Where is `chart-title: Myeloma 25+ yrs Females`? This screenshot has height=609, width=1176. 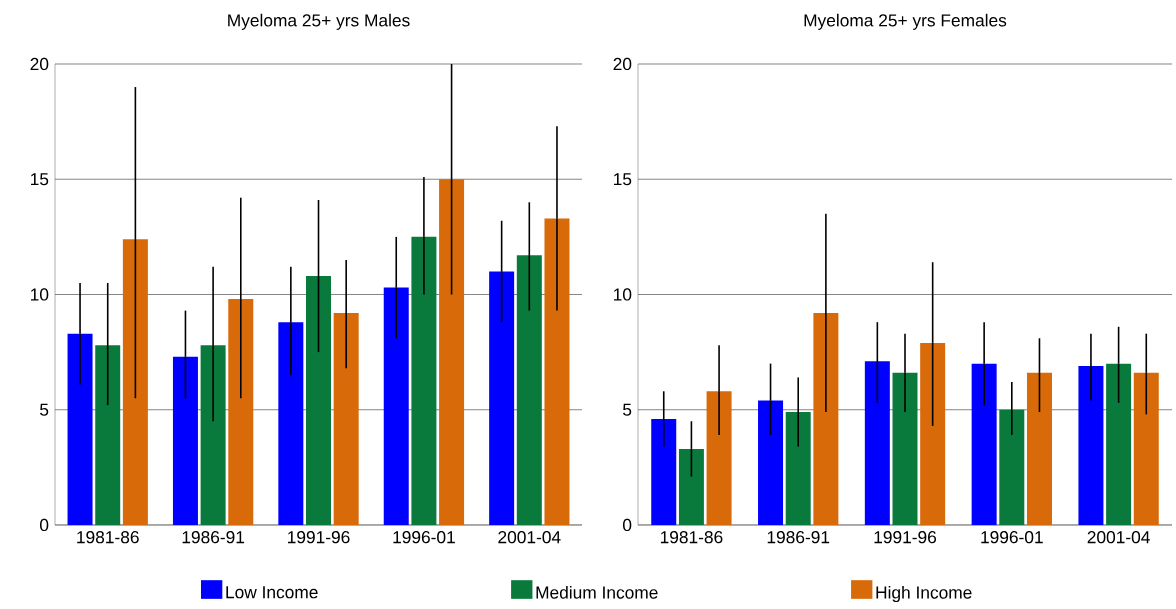 chart-title: Myeloma 25+ yrs Females is located at coordinates (905, 21).